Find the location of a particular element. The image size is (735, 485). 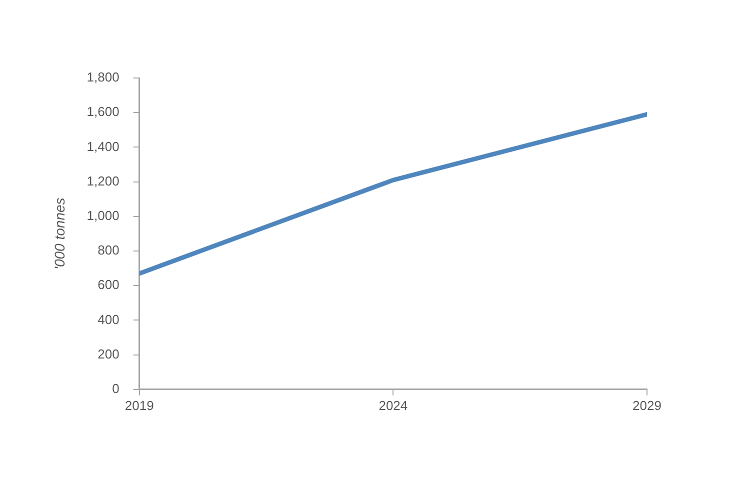

y-tick-label: 400 is located at coordinates (109, 319).